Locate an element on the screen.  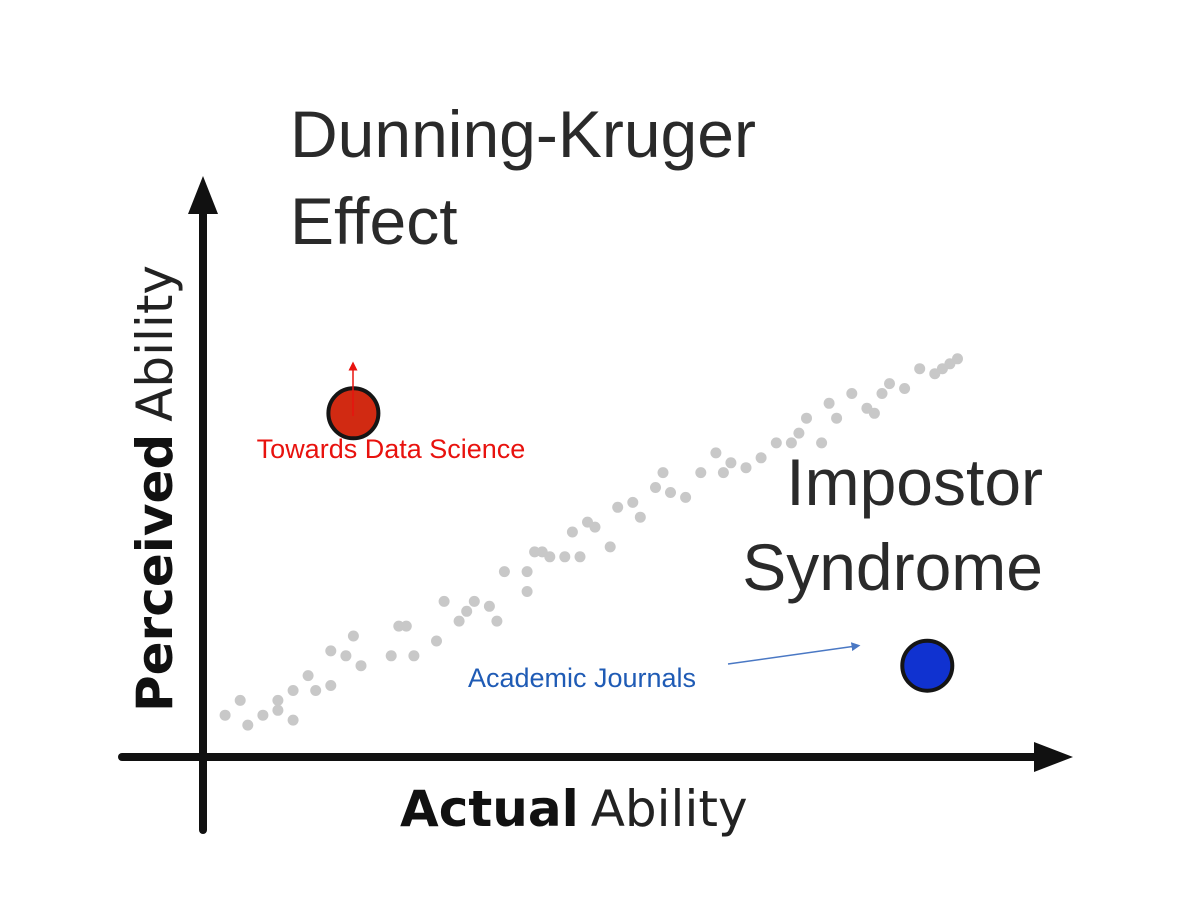
x-axis-label-bold: Actual is located at coordinates (489, 809).